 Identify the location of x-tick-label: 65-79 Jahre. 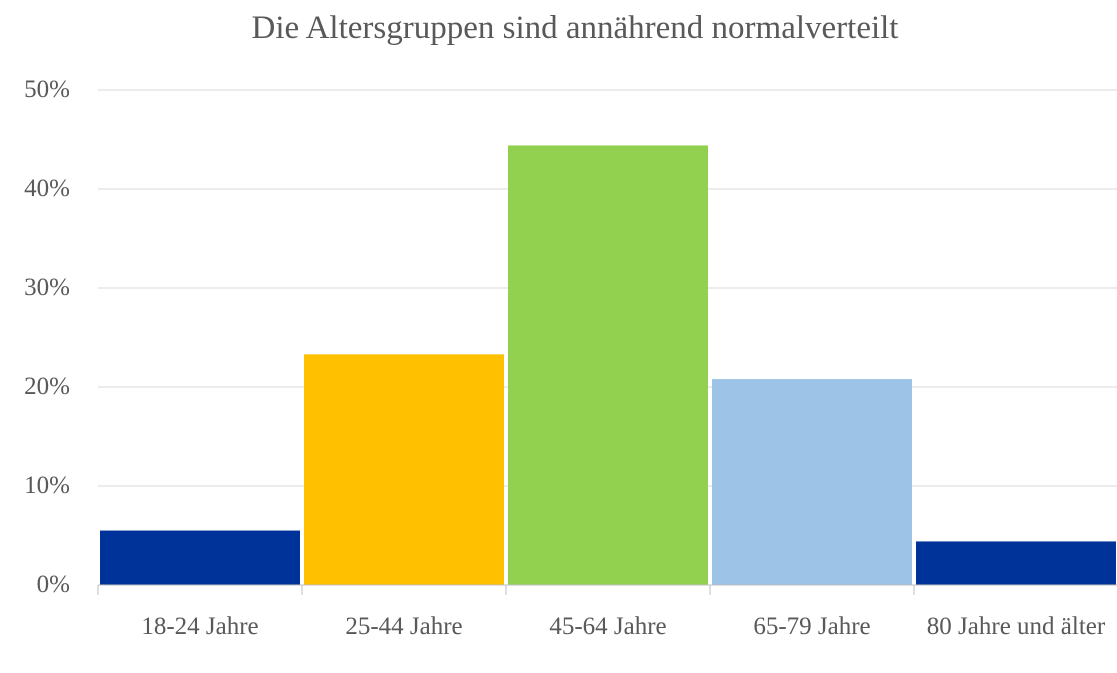
(812, 626).